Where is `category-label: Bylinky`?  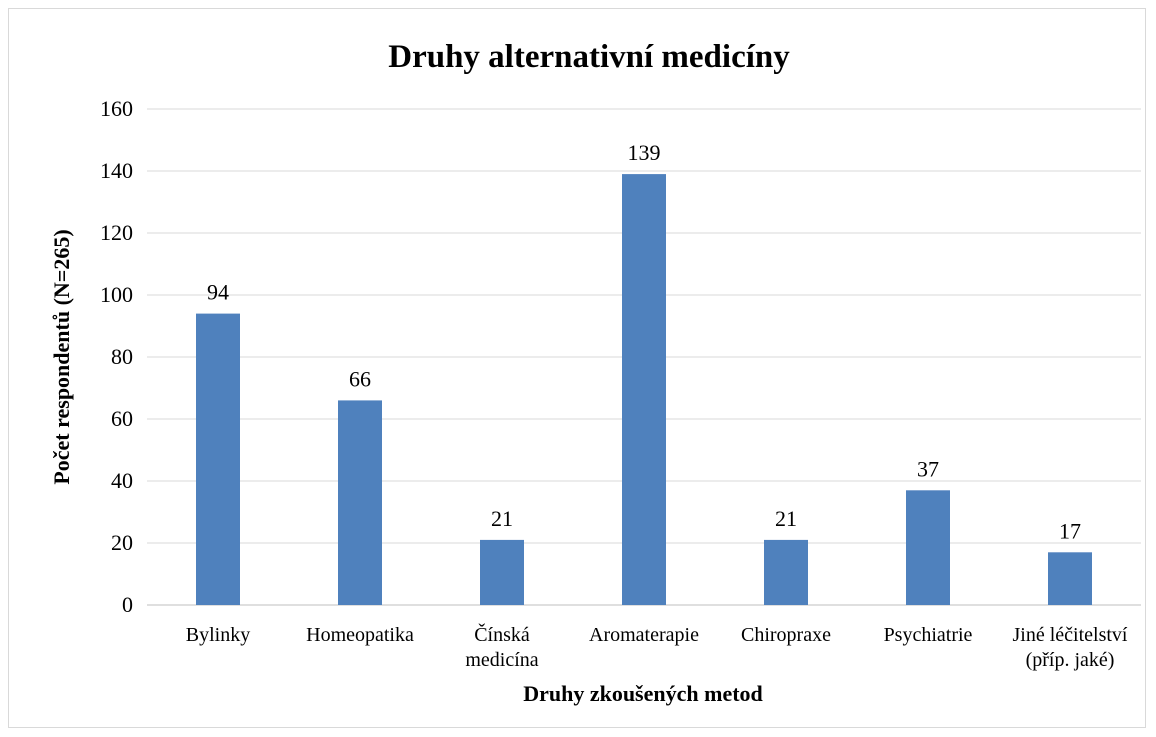
category-label: Bylinky is located at coordinates (218, 635).